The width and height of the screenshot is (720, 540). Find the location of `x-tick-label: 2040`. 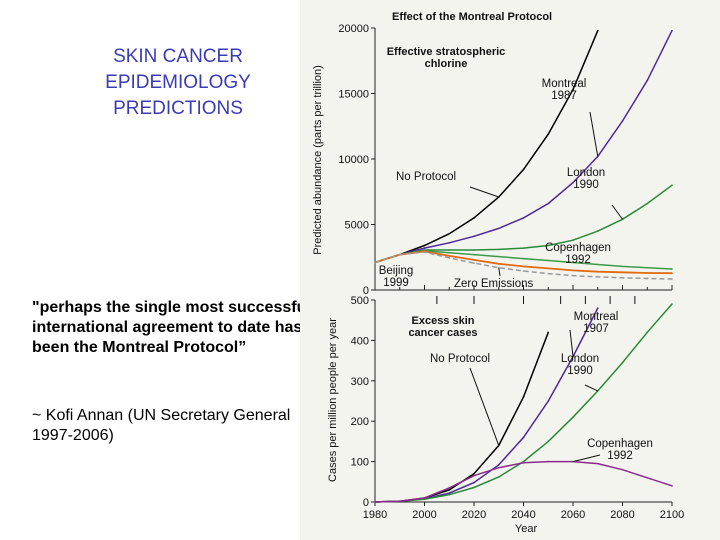

x-tick-label: 2040 is located at coordinates (523, 515).